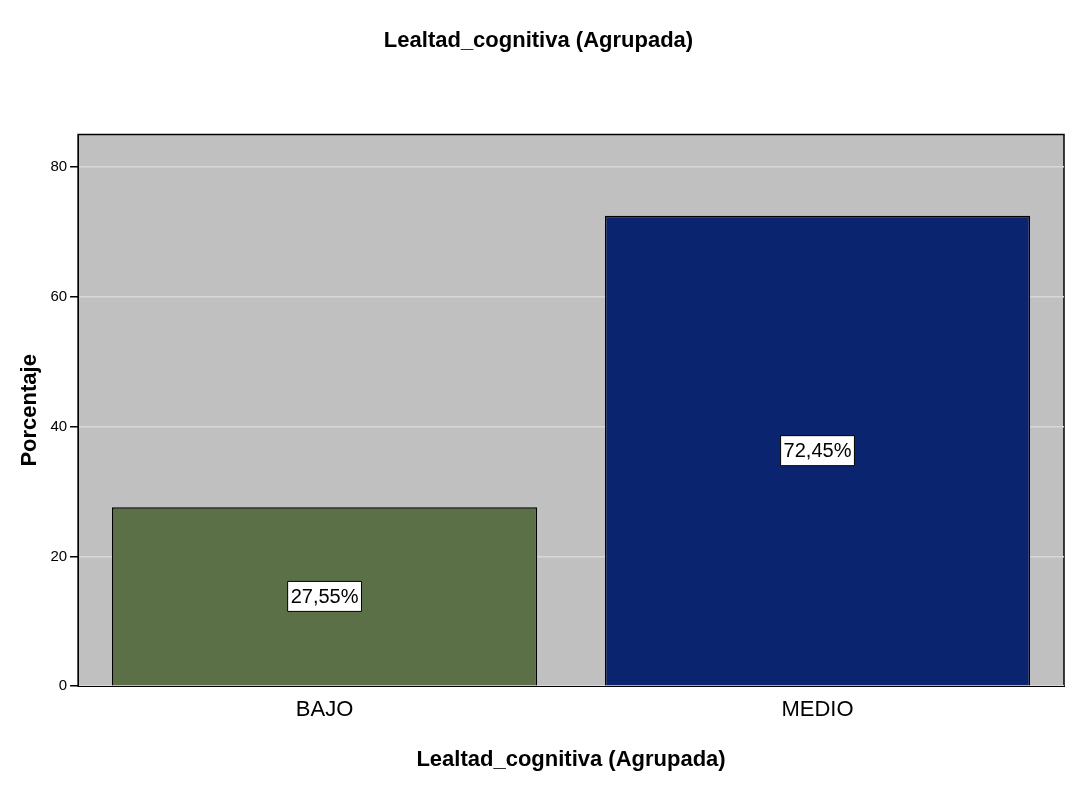 Image resolution: width=1092 pixels, height=790 pixels. What do you see at coordinates (817, 450) in the screenshot?
I see `data-label: 72,45%` at bounding box center [817, 450].